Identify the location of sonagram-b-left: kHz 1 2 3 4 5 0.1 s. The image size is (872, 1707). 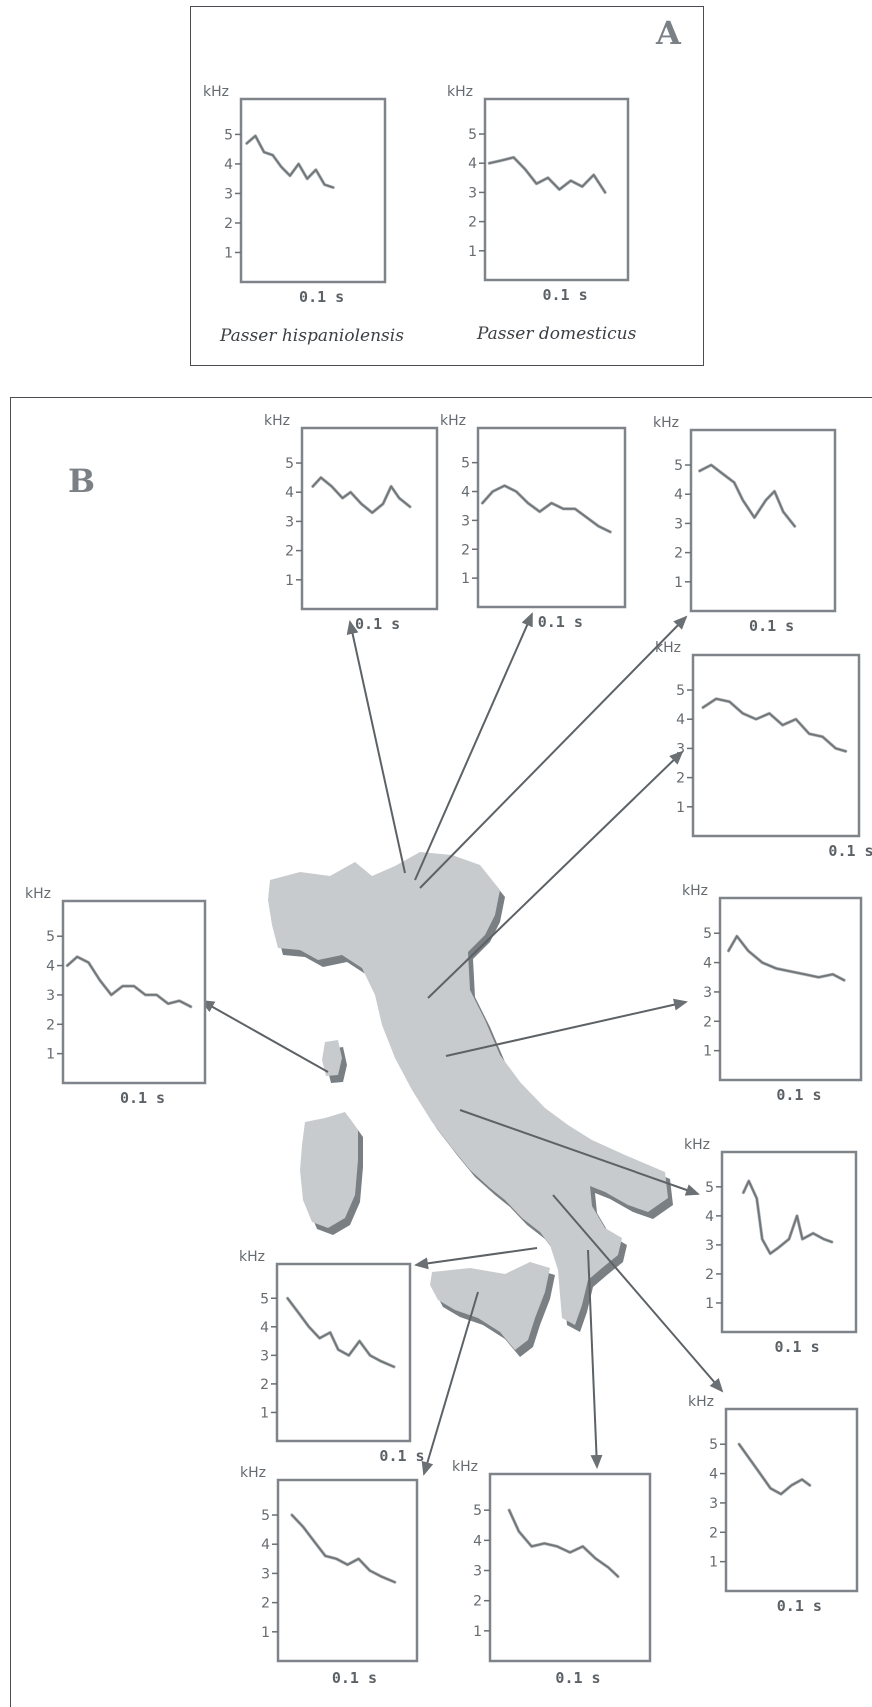
(116, 996).